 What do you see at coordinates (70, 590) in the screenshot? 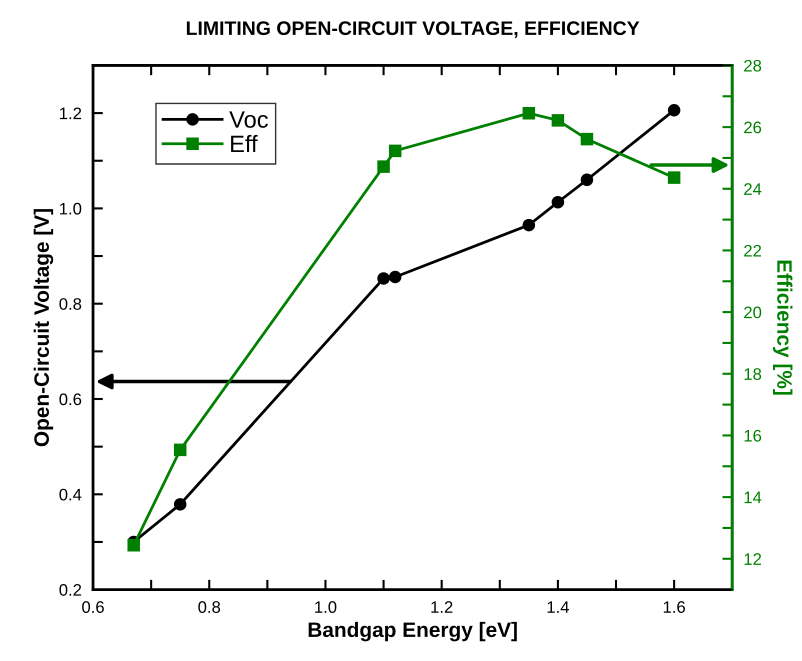
I see `y-tick-label: 0.2` at bounding box center [70, 590].